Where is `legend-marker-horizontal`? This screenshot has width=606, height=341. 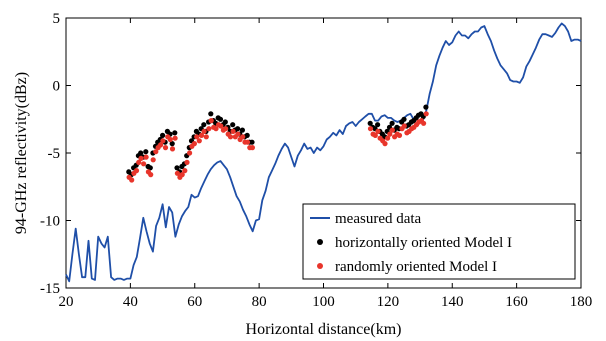 legend-marker-horizontal is located at coordinates (320, 242).